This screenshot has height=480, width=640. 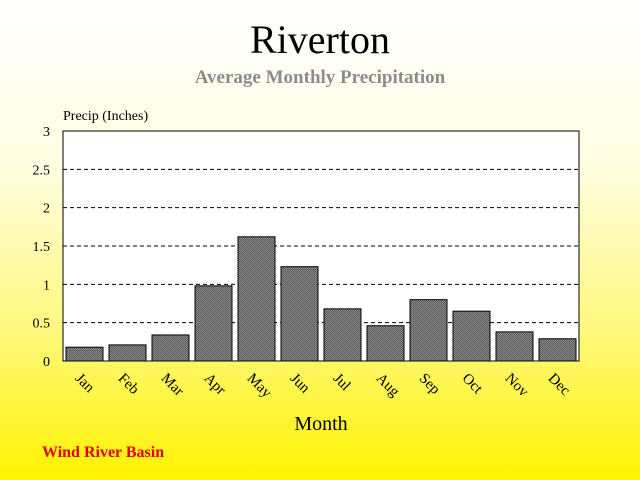 I want to click on y-tick-label: 0, so click(x=46, y=362).